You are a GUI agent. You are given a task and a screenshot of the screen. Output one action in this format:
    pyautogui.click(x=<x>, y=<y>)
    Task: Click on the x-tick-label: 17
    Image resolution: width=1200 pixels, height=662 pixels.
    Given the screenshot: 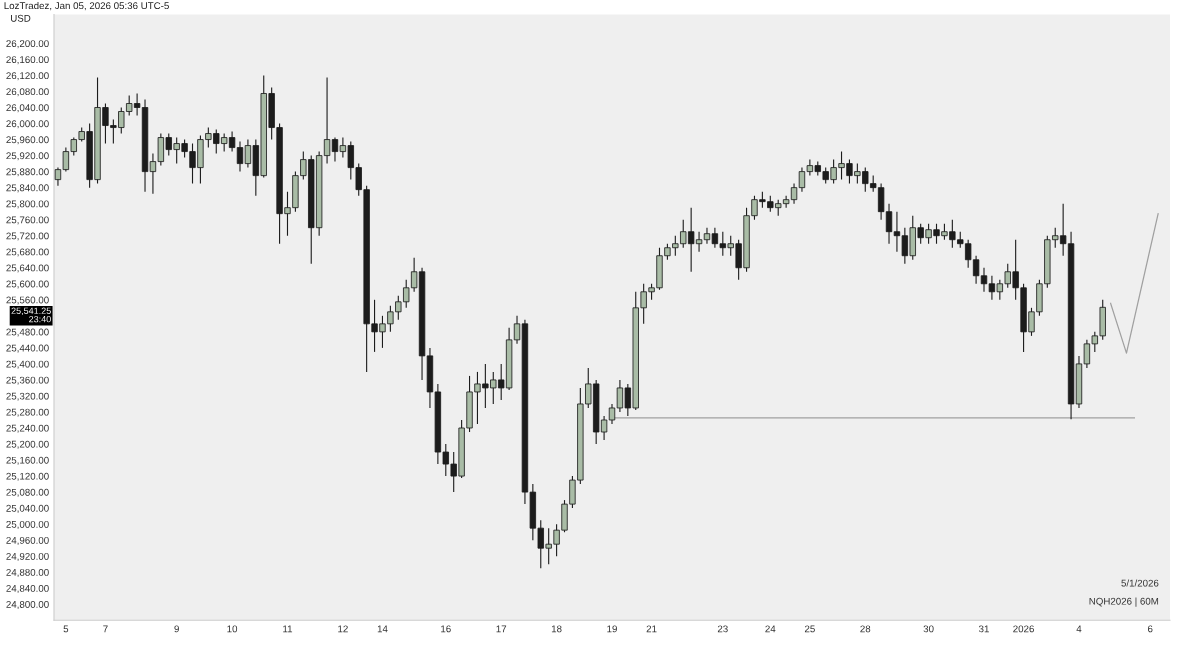 What is the action you would take?
    pyautogui.click(x=501, y=629)
    